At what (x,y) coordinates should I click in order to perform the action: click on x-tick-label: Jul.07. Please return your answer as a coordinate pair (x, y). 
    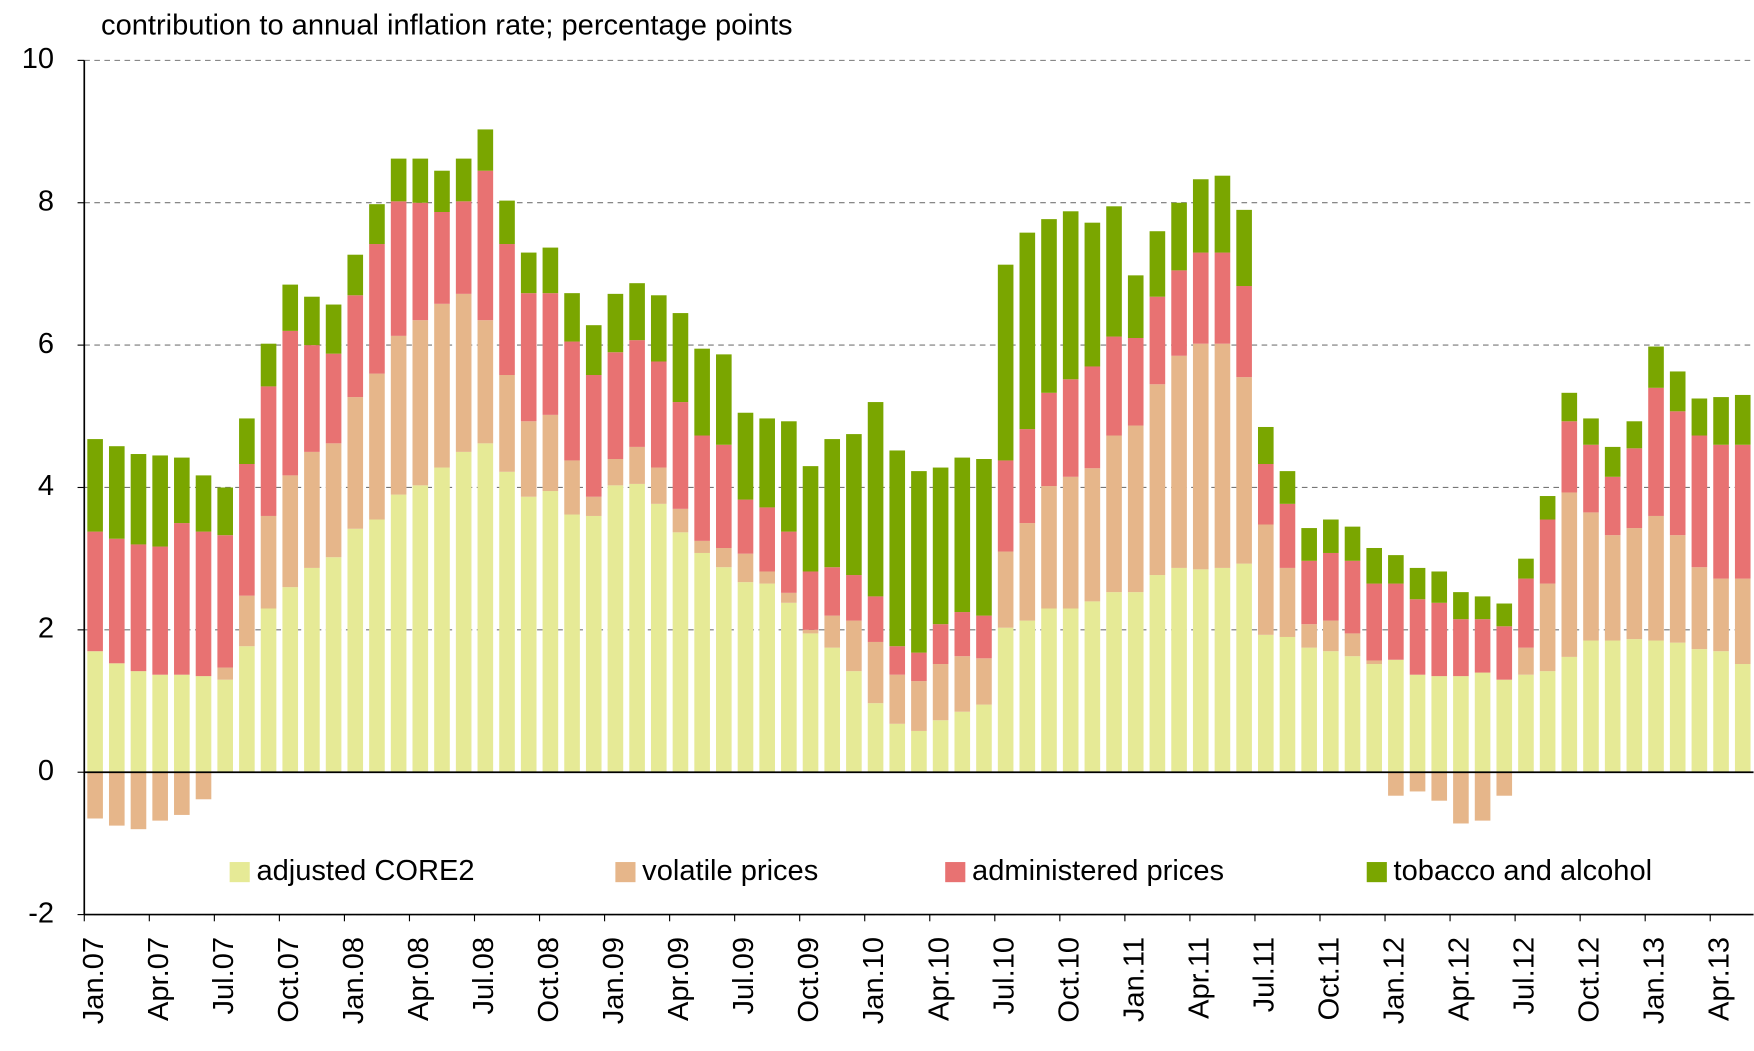
    Looking at the image, I should click on (224, 976).